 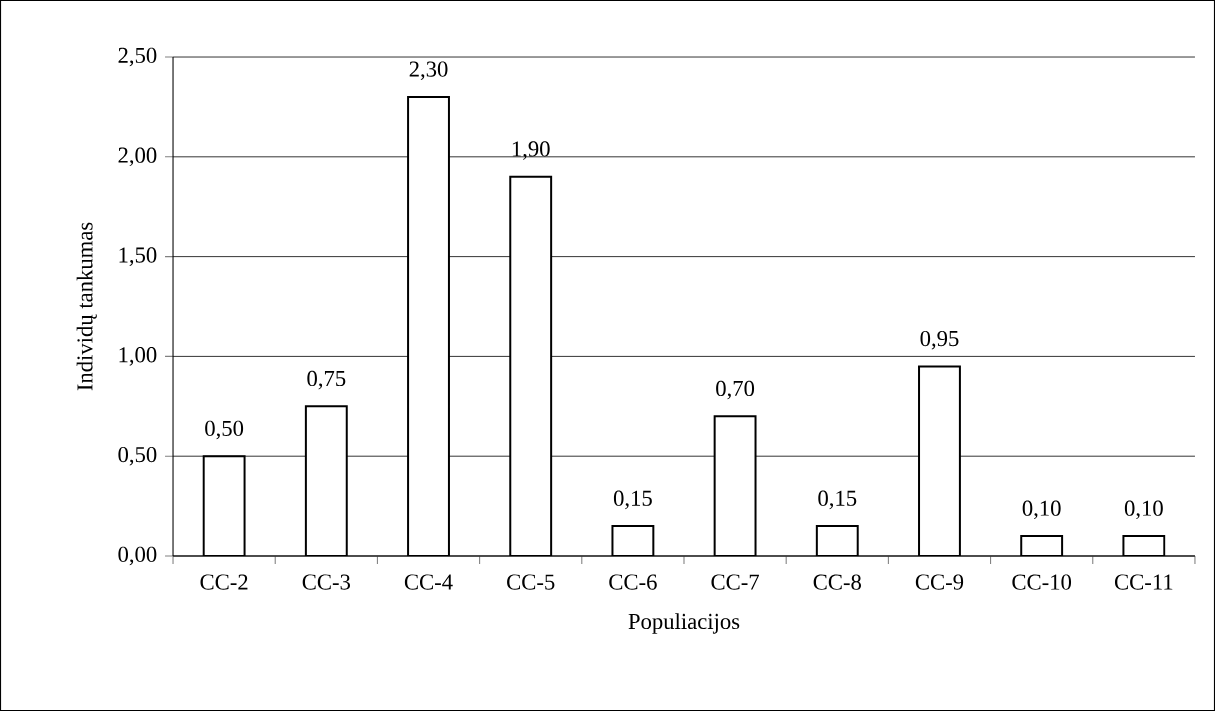 What do you see at coordinates (326, 380) in the screenshot?
I see `data-label: 0,75` at bounding box center [326, 380].